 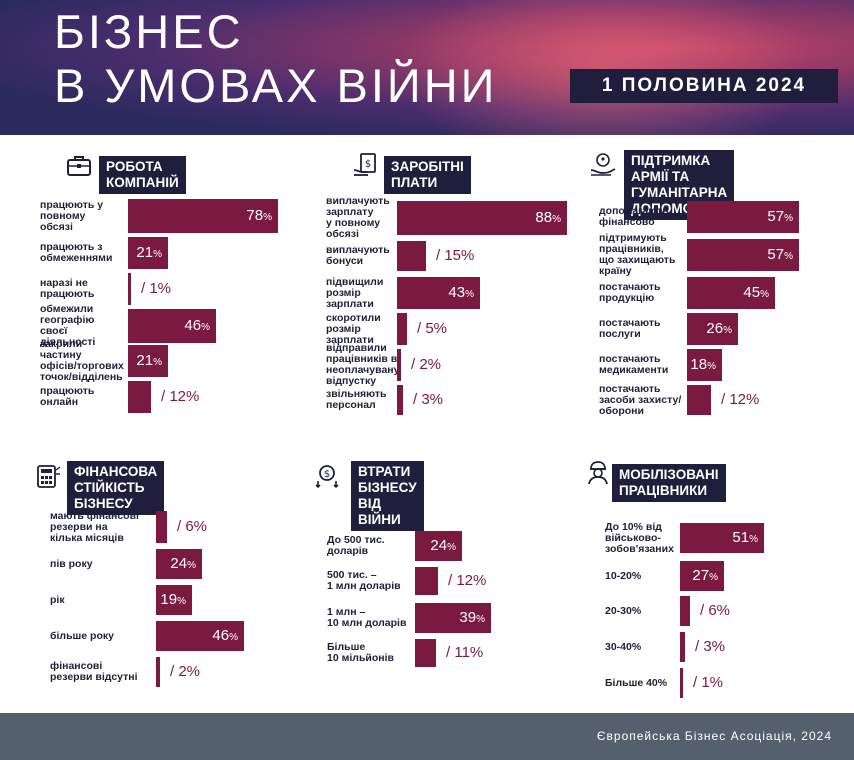 I want to click on soldier-icon, so click(x=598, y=472).